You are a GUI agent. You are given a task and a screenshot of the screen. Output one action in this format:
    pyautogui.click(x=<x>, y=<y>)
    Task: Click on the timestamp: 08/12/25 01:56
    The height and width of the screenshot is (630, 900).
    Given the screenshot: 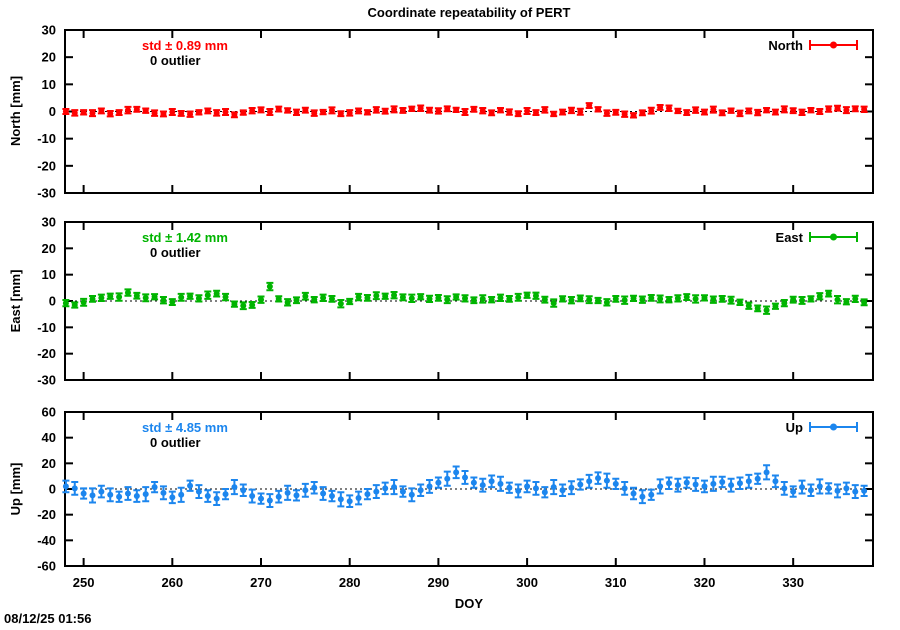 What is the action you would take?
    pyautogui.click(x=48, y=618)
    